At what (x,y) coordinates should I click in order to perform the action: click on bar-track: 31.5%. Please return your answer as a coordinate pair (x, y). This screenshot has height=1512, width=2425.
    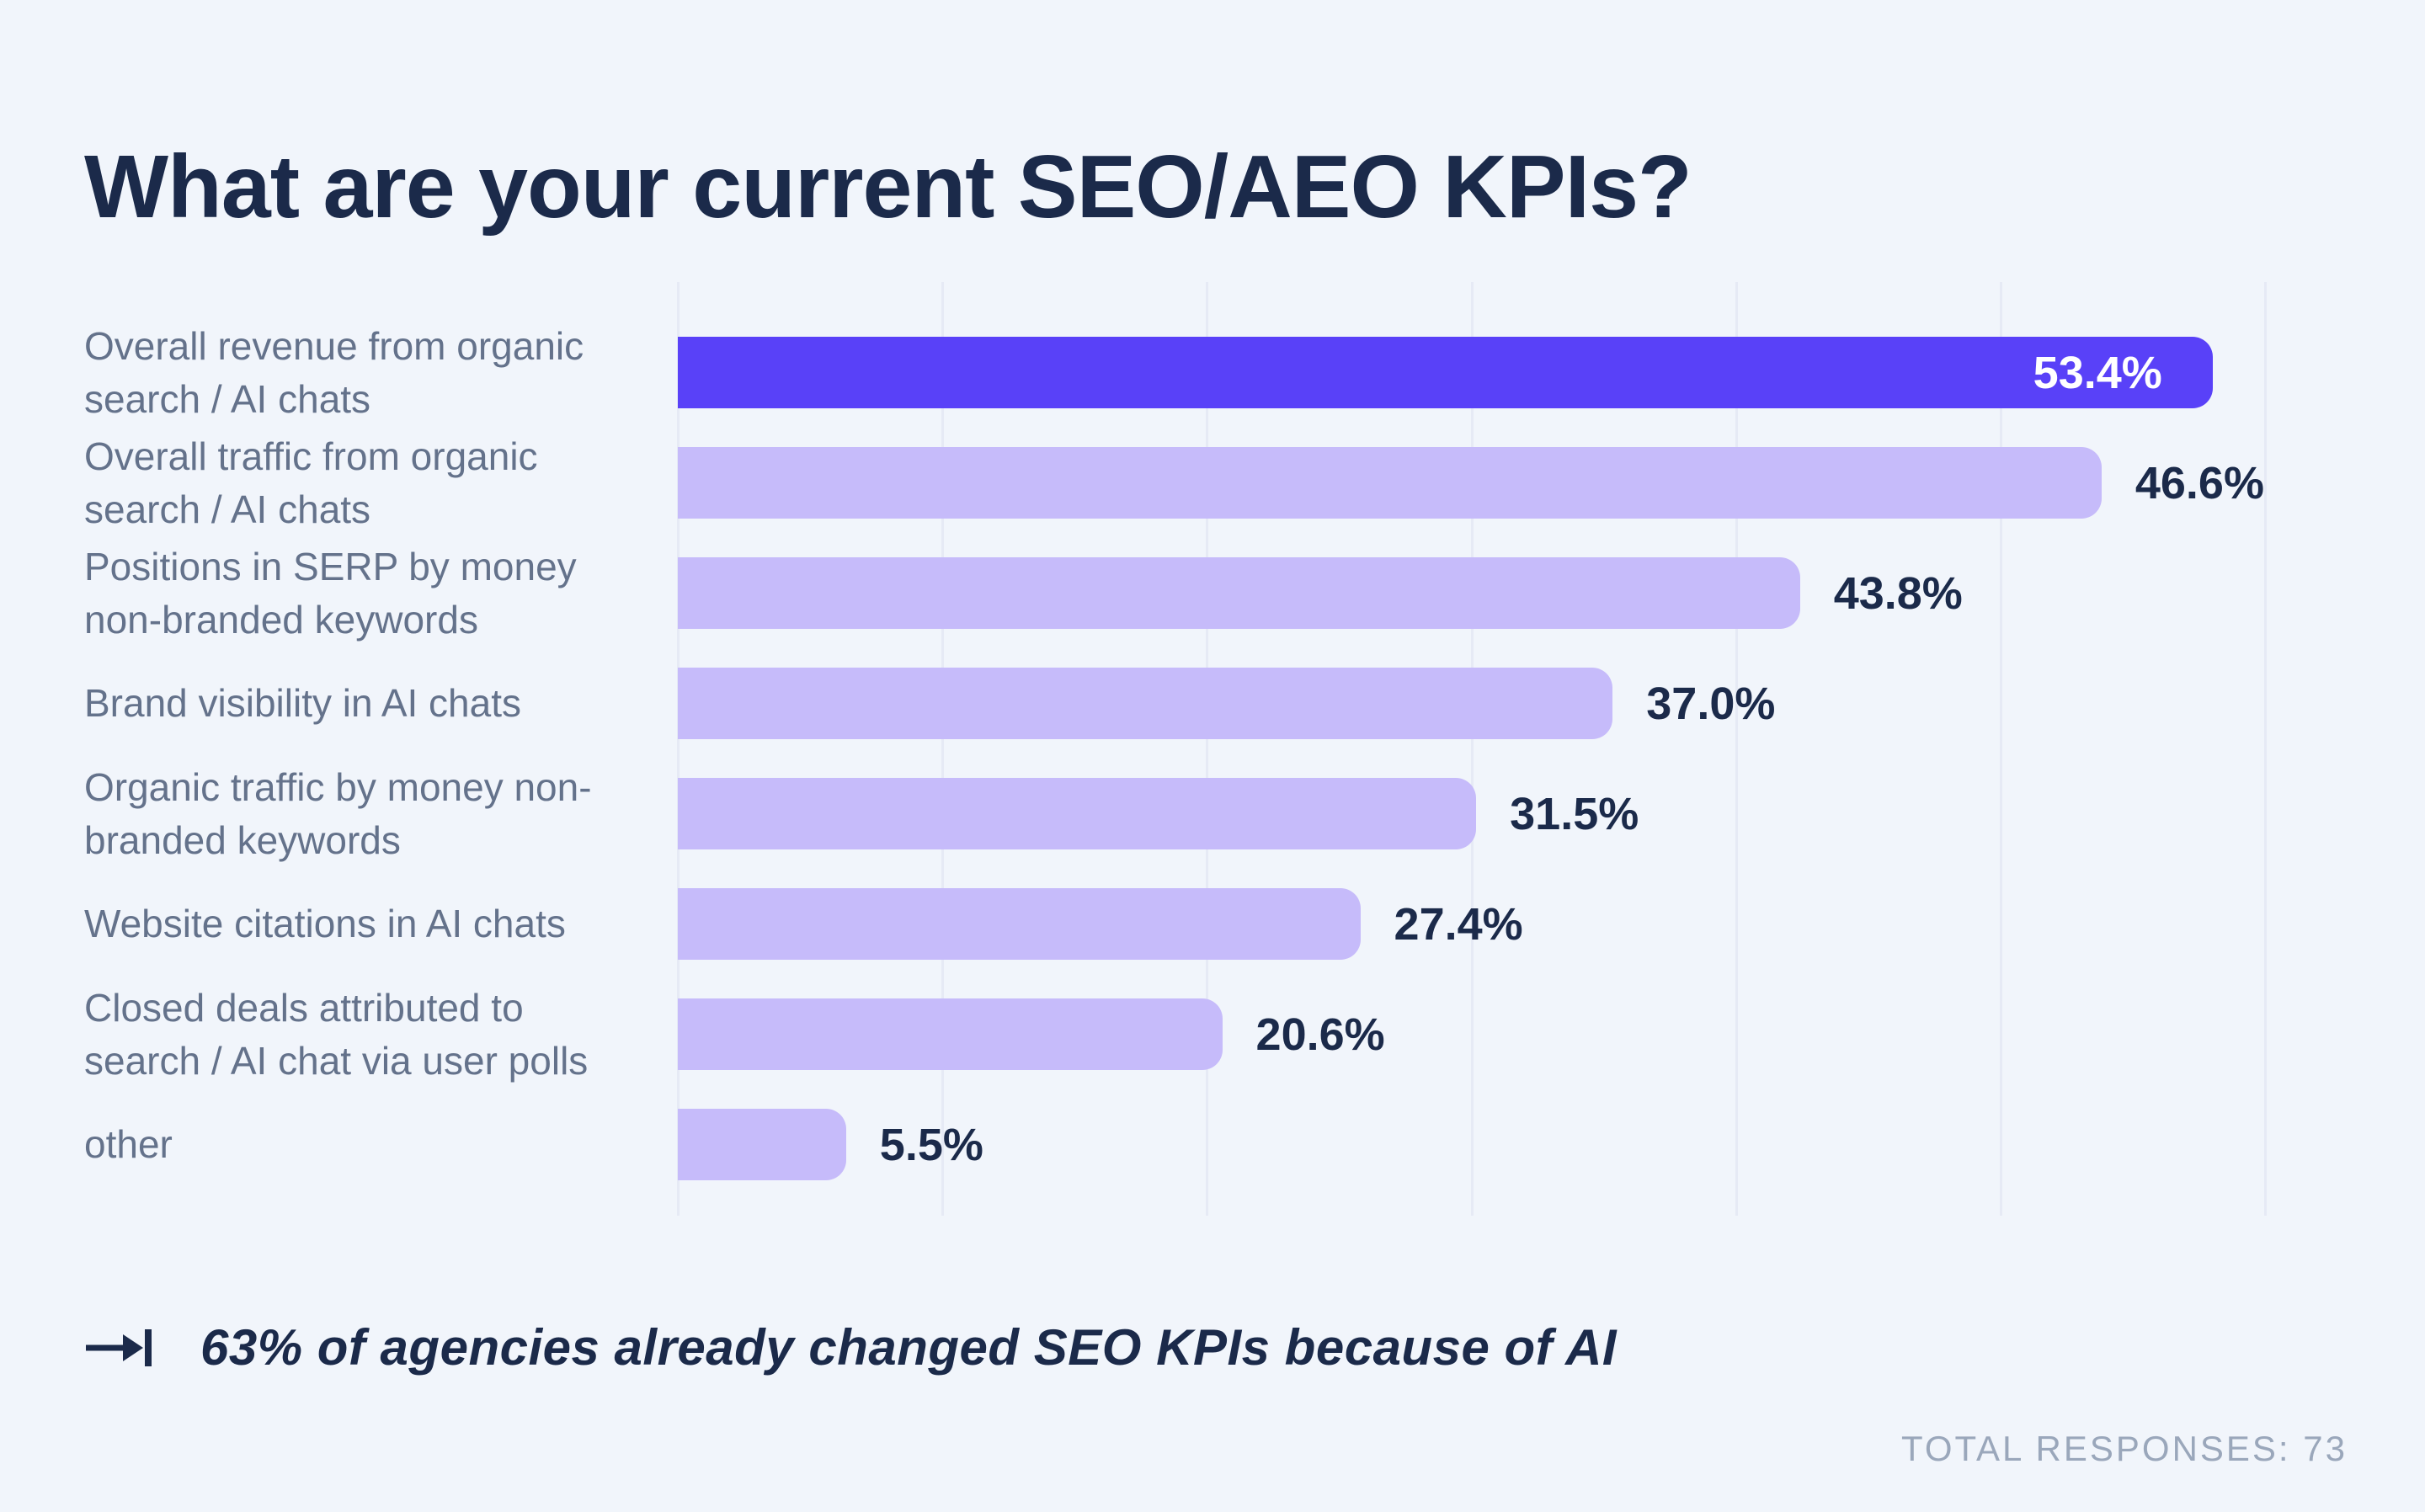
    Looking at the image, I should click on (1471, 814).